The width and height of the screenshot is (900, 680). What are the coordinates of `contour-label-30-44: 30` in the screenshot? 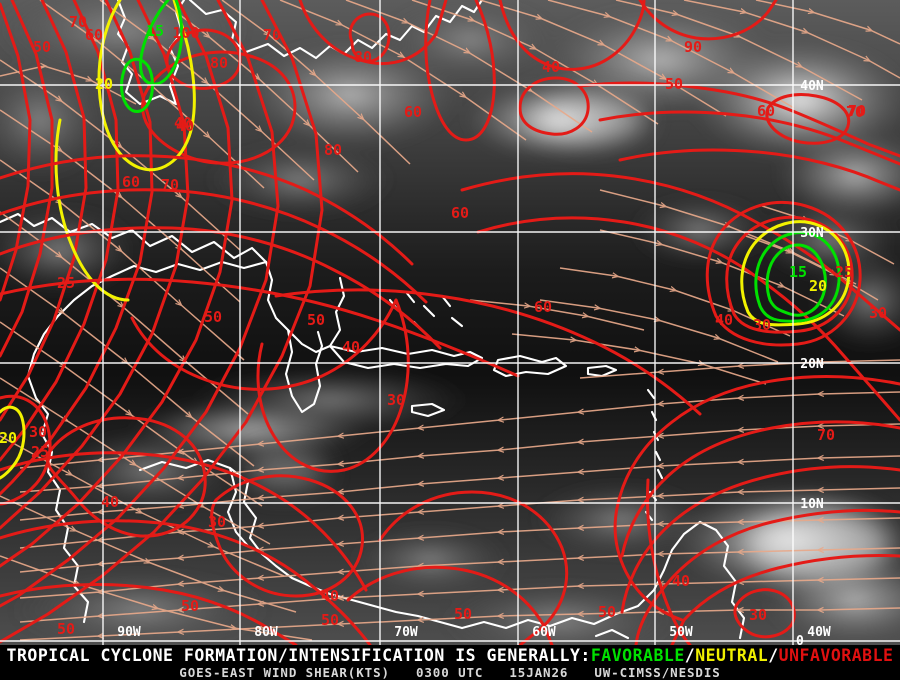 It's located at (758, 615).